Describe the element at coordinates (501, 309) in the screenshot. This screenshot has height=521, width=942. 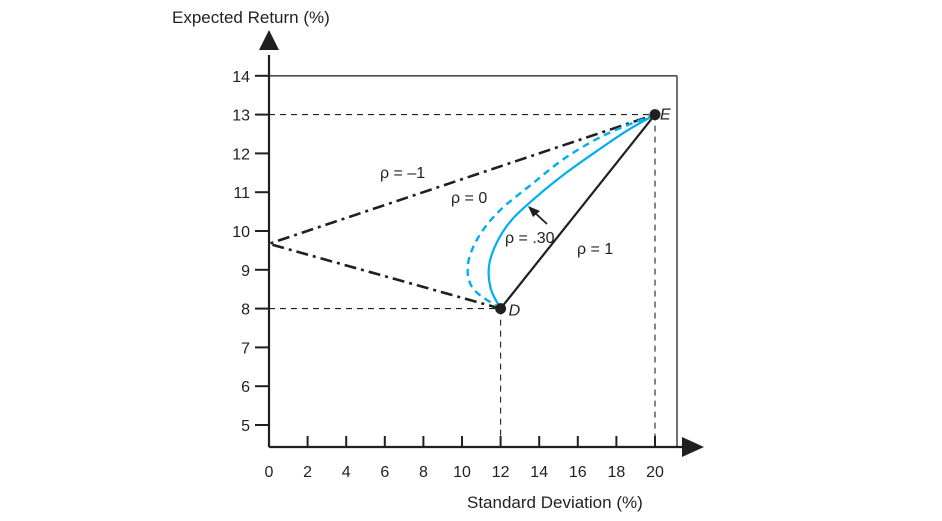
I see `point-D` at that location.